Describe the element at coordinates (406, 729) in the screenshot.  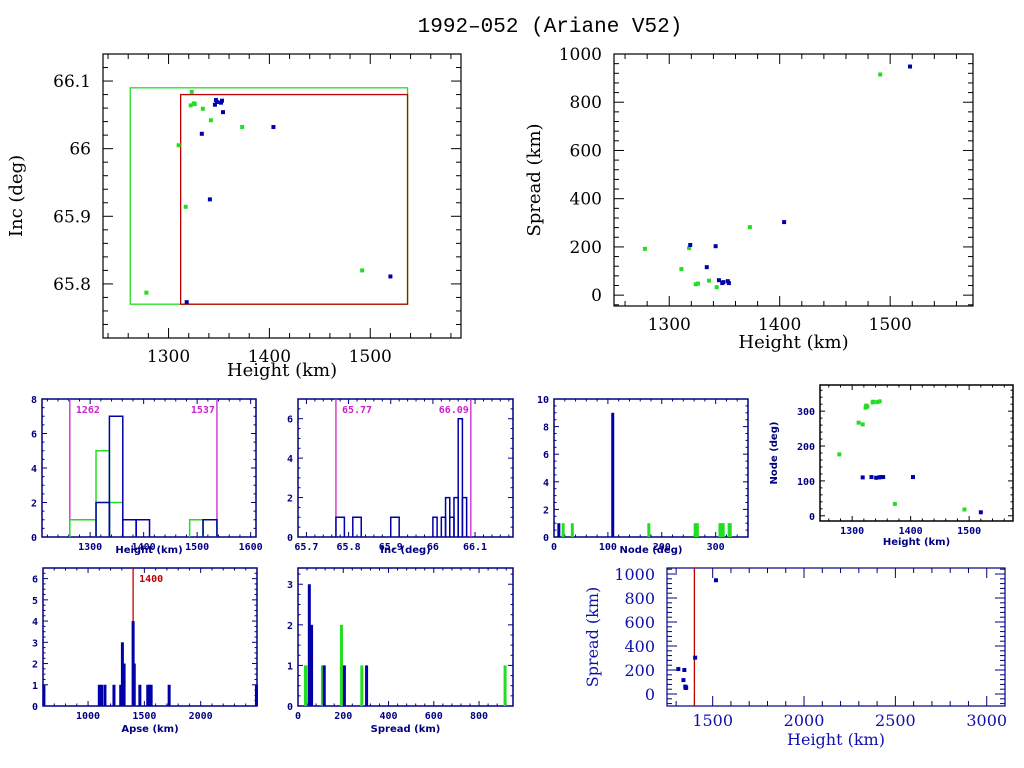
I see `x-axis-label: Spread (km)` at that location.